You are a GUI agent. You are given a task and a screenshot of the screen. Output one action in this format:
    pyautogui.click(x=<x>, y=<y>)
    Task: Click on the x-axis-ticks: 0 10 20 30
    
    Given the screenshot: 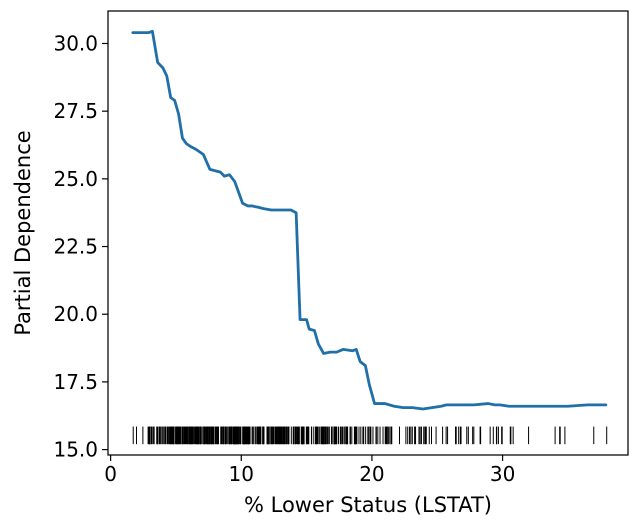 What is the action you would take?
    pyautogui.click(x=309, y=470)
    